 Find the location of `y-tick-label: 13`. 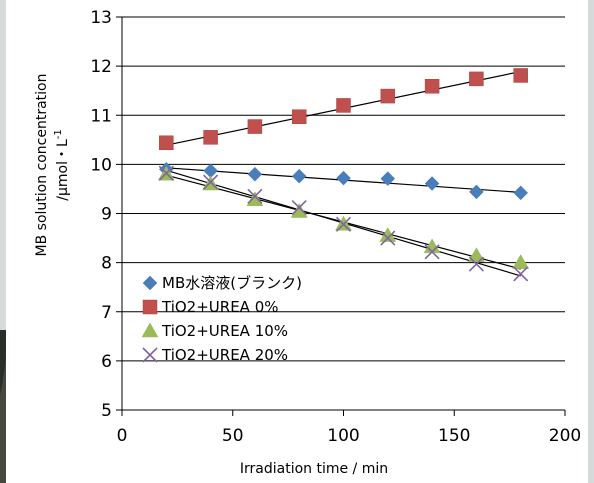

y-tick-label: 13 is located at coordinates (101, 18).